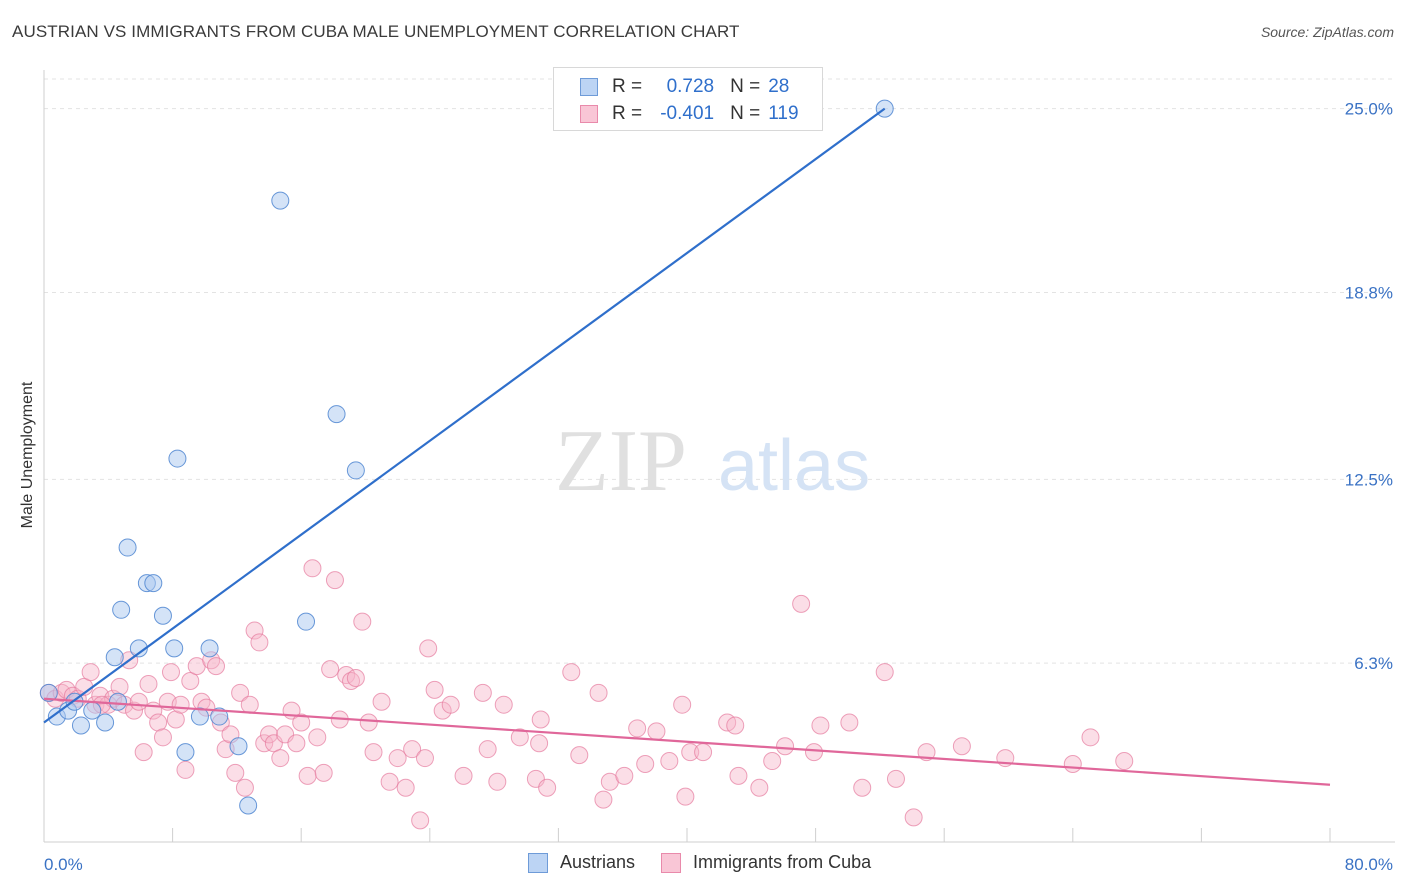  Describe the element at coordinates (779, 86) in the screenshot. I see `legend-n-value-austrians: 28` at that location.